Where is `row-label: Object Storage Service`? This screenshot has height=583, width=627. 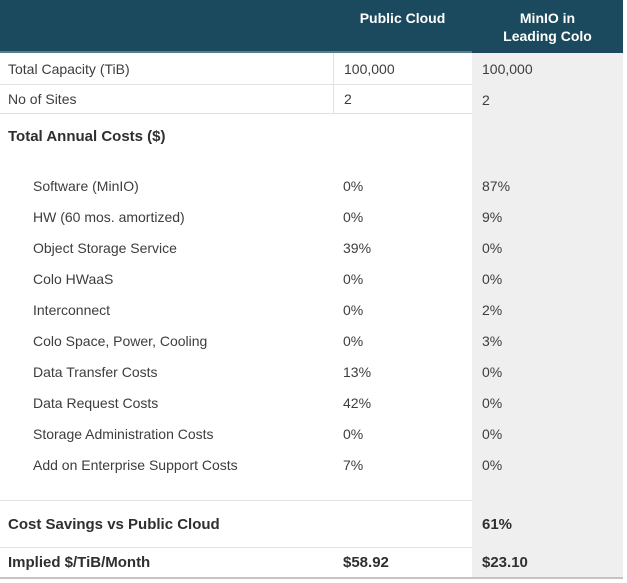 row-label: Object Storage Service is located at coordinates (105, 247).